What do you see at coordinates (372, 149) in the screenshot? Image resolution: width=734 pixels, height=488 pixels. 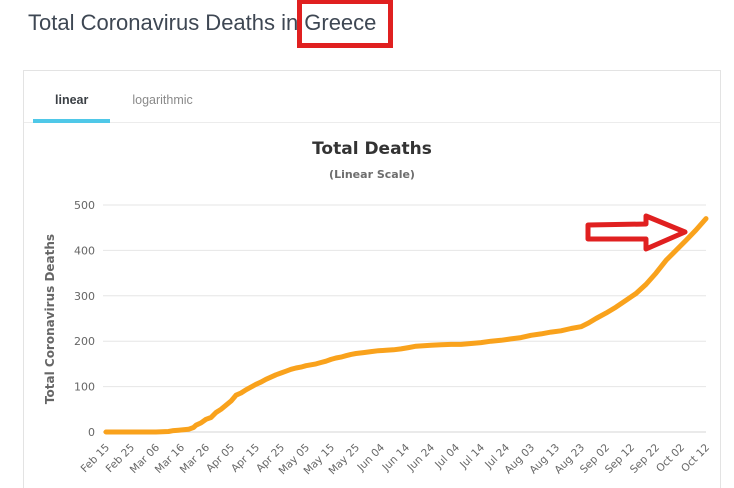 I see `chart-title: Total Deaths` at bounding box center [372, 149].